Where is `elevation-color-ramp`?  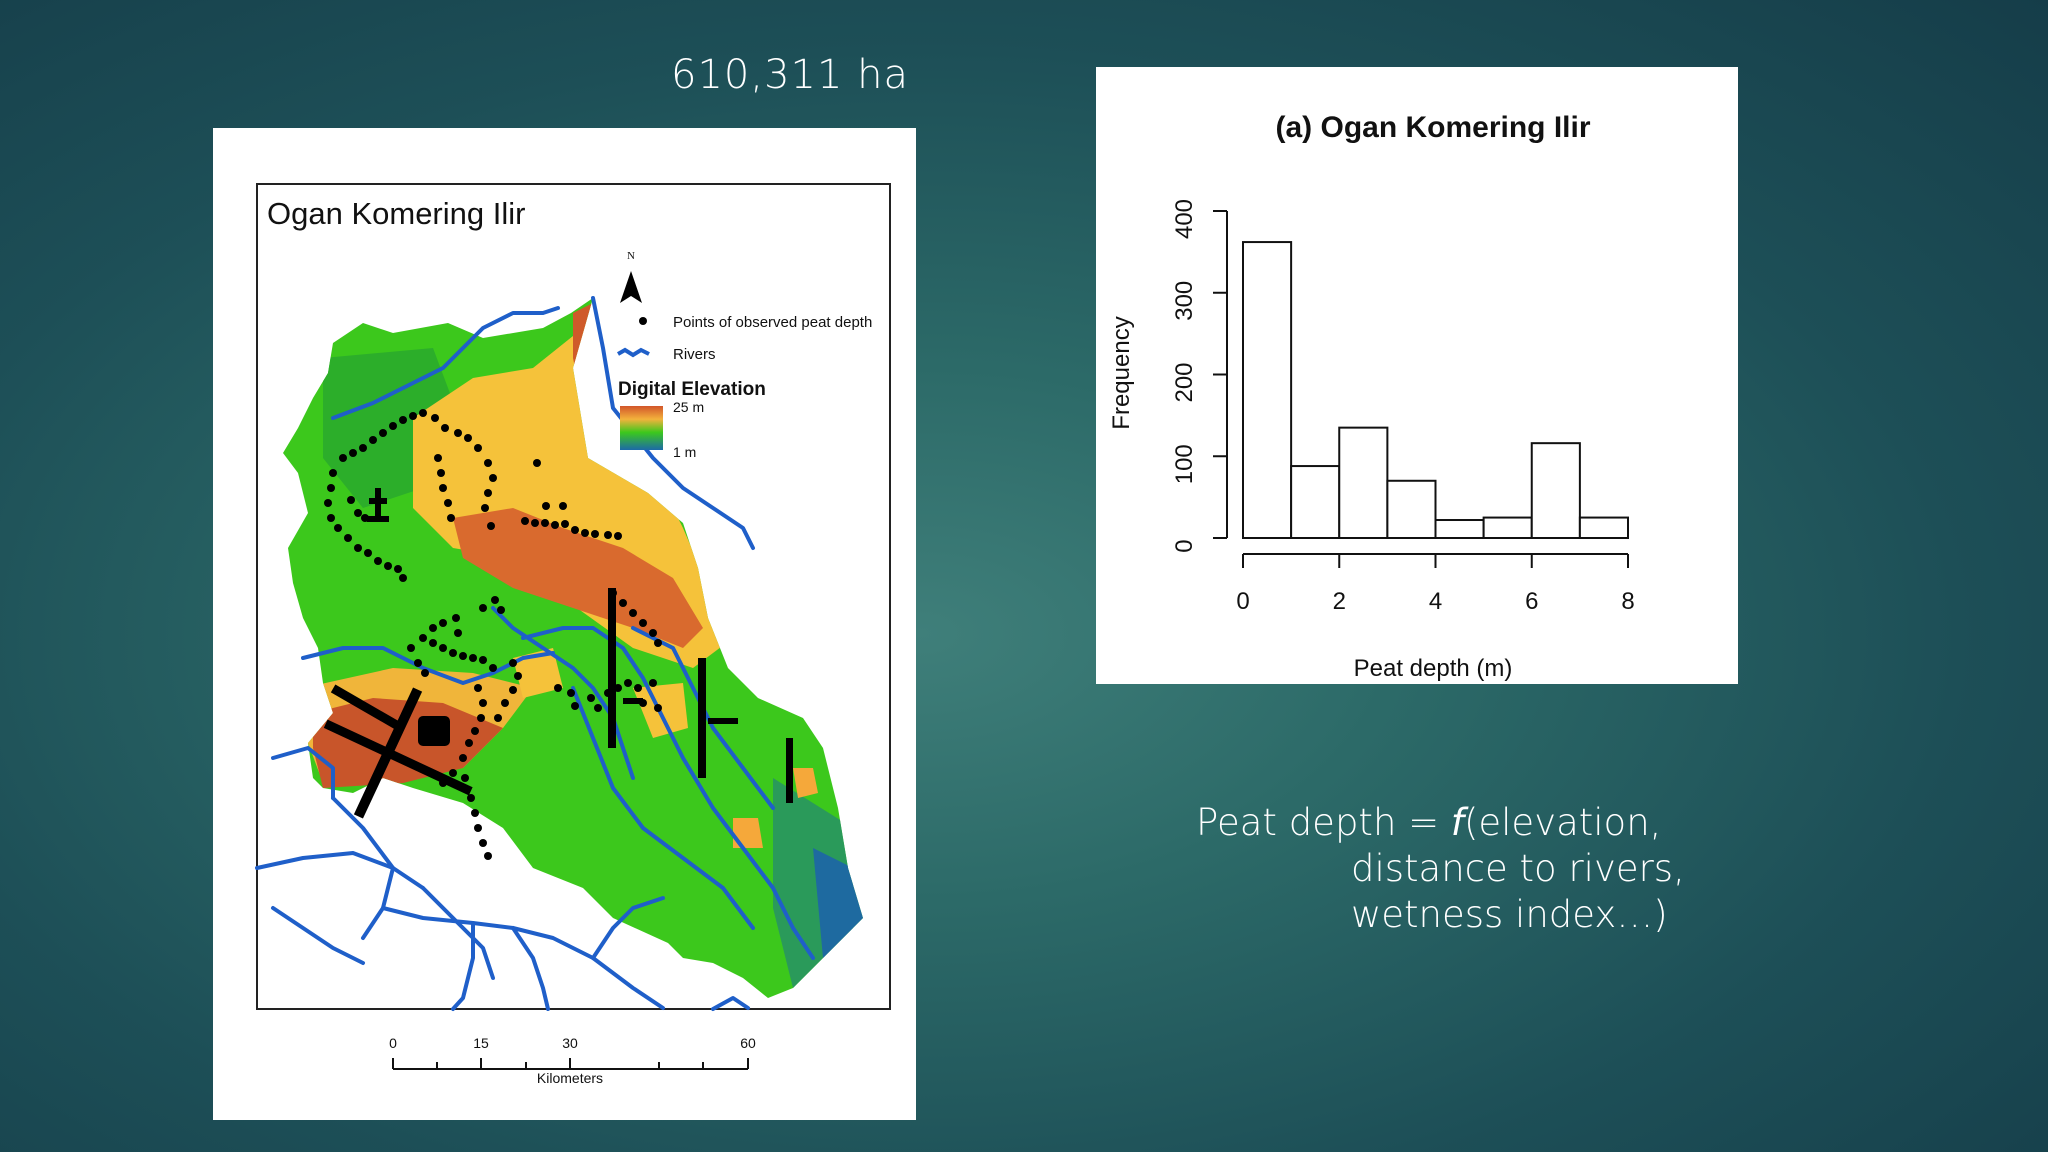 elevation-color-ramp is located at coordinates (641, 428).